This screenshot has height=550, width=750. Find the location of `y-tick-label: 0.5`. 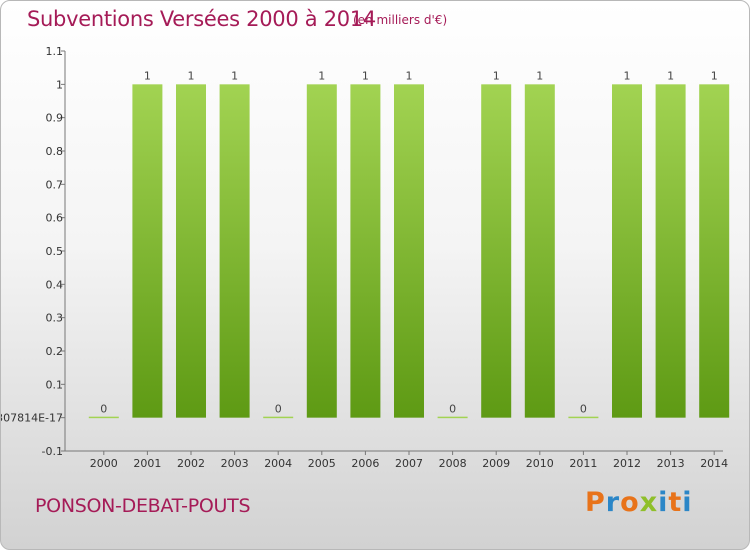

y-tick-label: 0.5 is located at coordinates (55, 251).